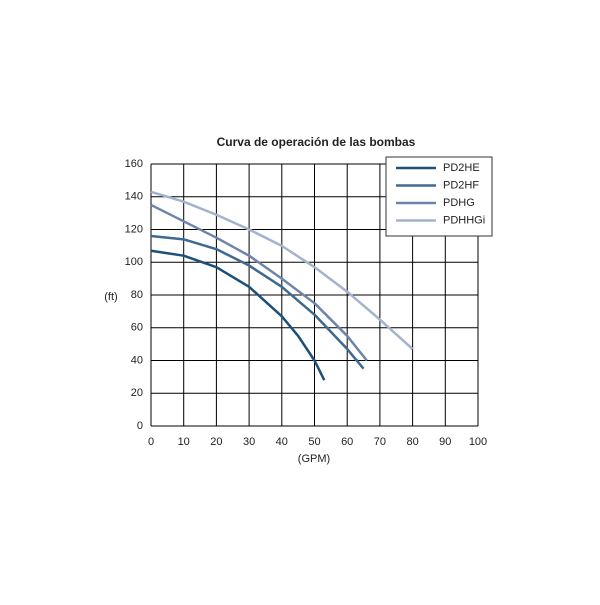 The image size is (600, 605). What do you see at coordinates (439, 196) in the screenshot?
I see `legend-box` at bounding box center [439, 196].